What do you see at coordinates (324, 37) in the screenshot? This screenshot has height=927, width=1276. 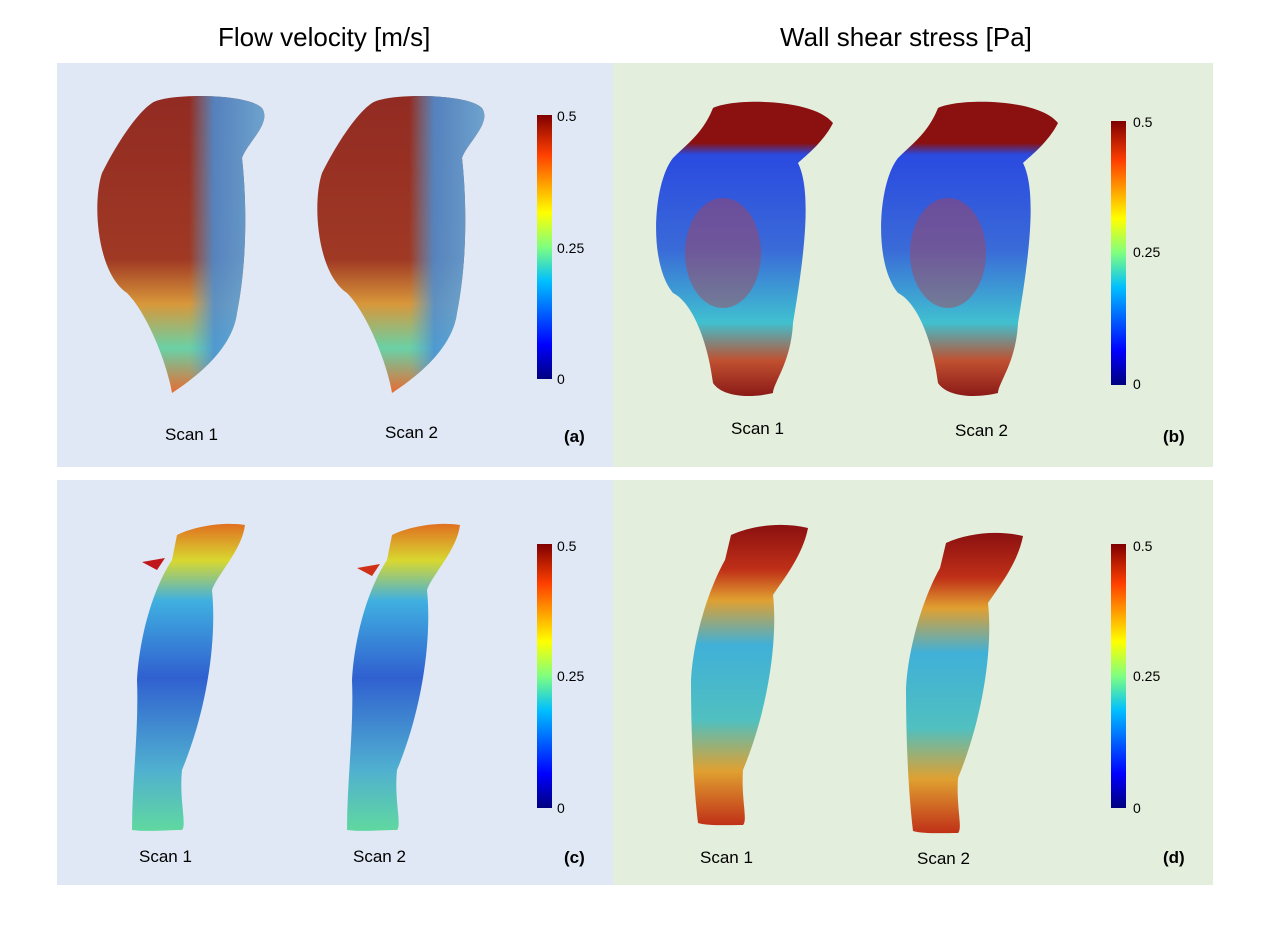 I see `flow-velocity-header: Flow velocity [m/s]` at bounding box center [324, 37].